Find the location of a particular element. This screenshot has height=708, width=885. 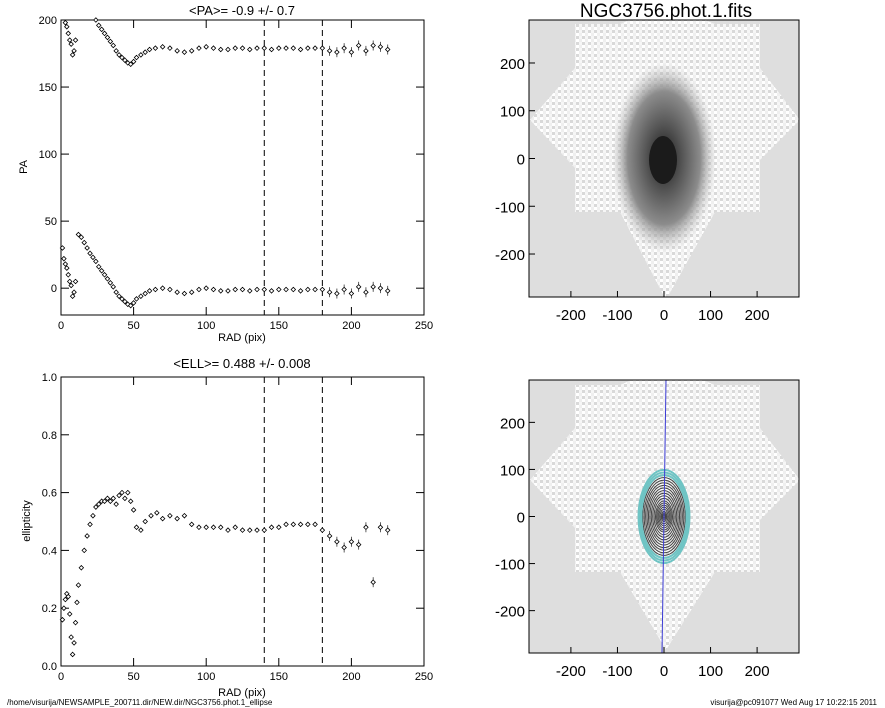

image-x-tick-label: 100 is located at coordinates (710, 671).